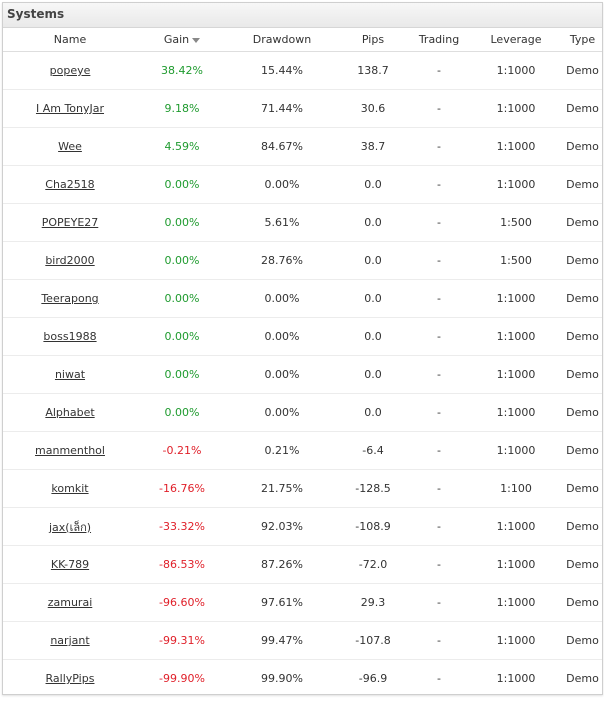 Image resolution: width=604 pixels, height=704 pixels. Describe the element at coordinates (70, 184) in the screenshot. I see `system-name-link: Cha2518` at that location.